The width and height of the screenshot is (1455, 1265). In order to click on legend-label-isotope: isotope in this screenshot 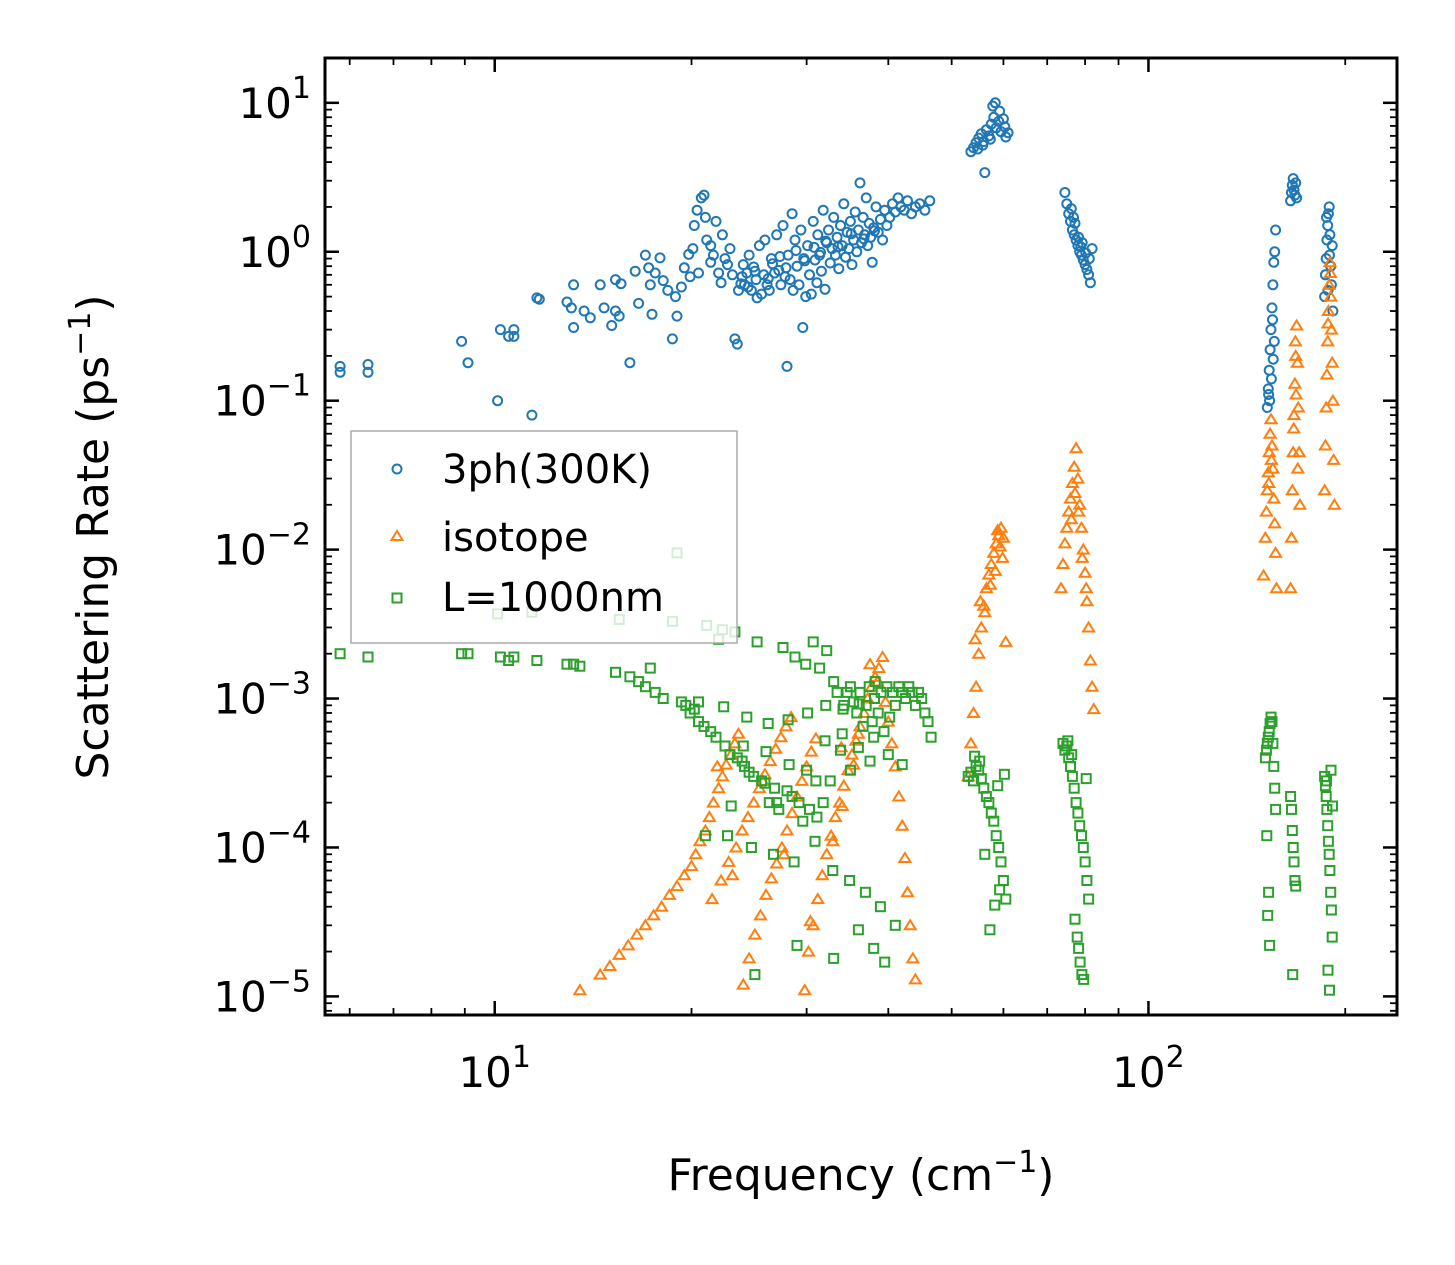, I will do `click(515, 538)`.